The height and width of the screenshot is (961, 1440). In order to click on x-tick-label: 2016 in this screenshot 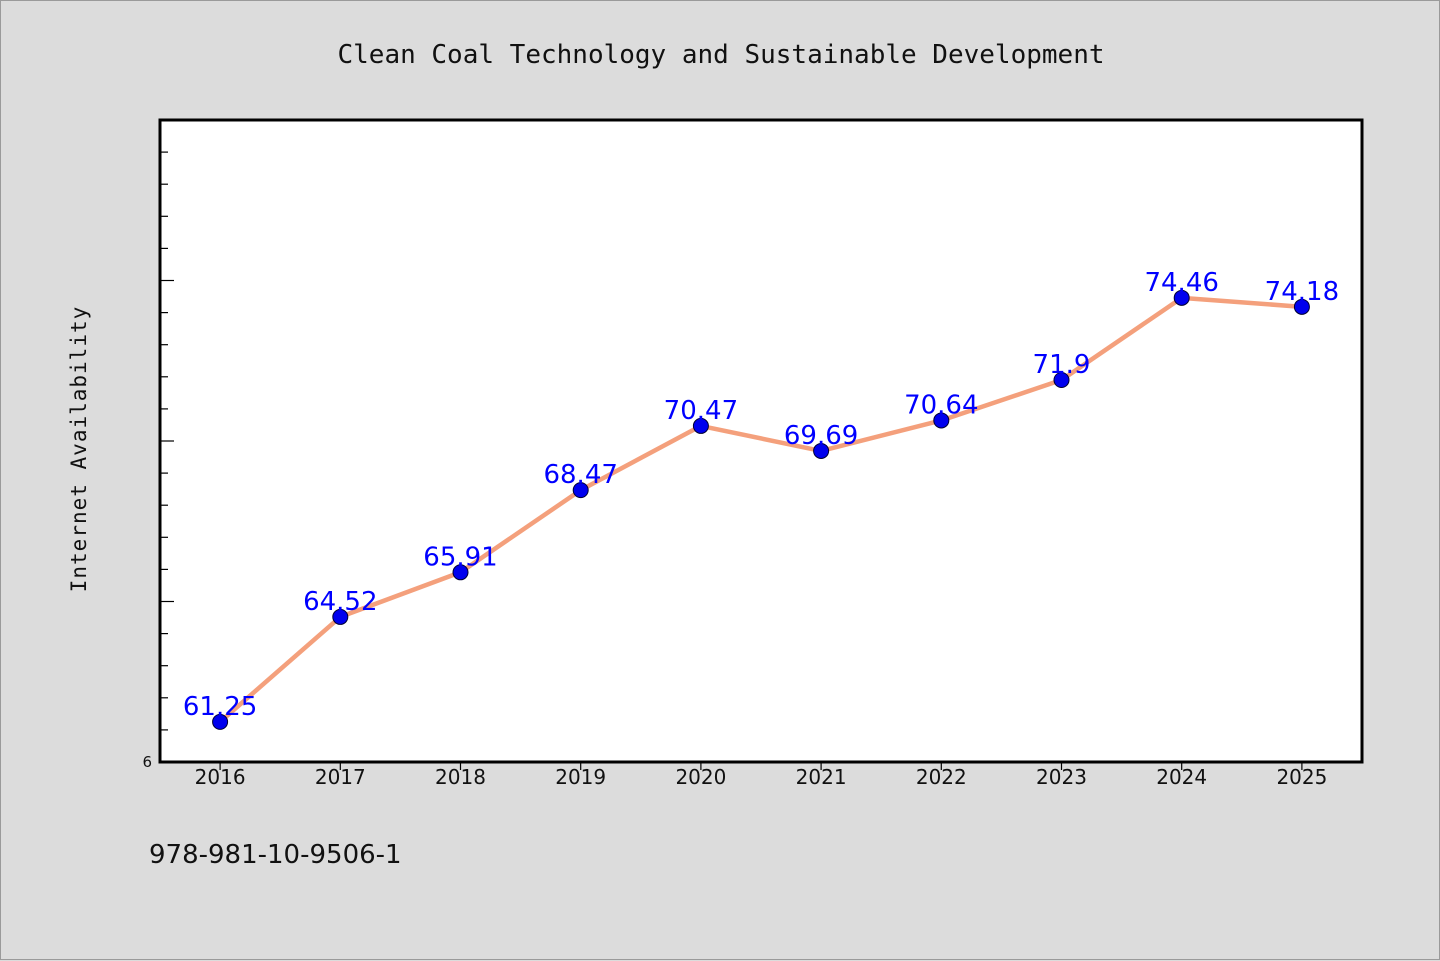, I will do `click(220, 777)`.